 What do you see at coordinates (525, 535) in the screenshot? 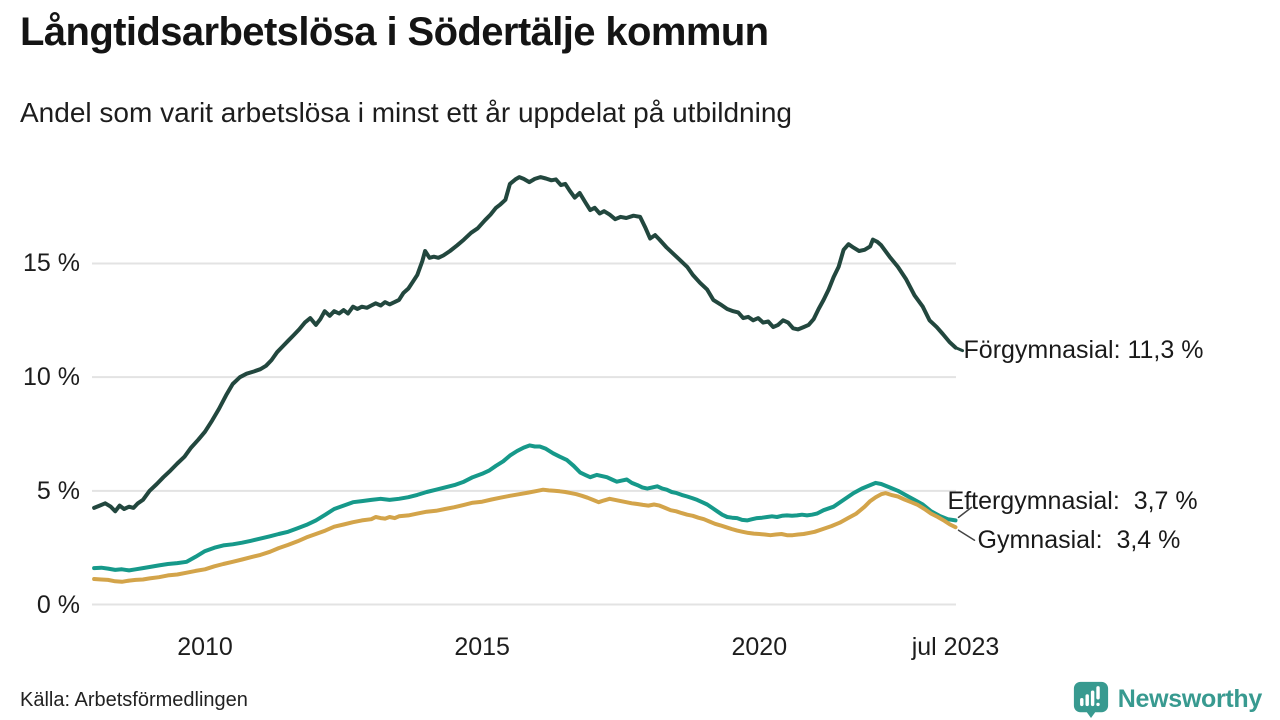
I see `series-line-gymnasial` at bounding box center [525, 535].